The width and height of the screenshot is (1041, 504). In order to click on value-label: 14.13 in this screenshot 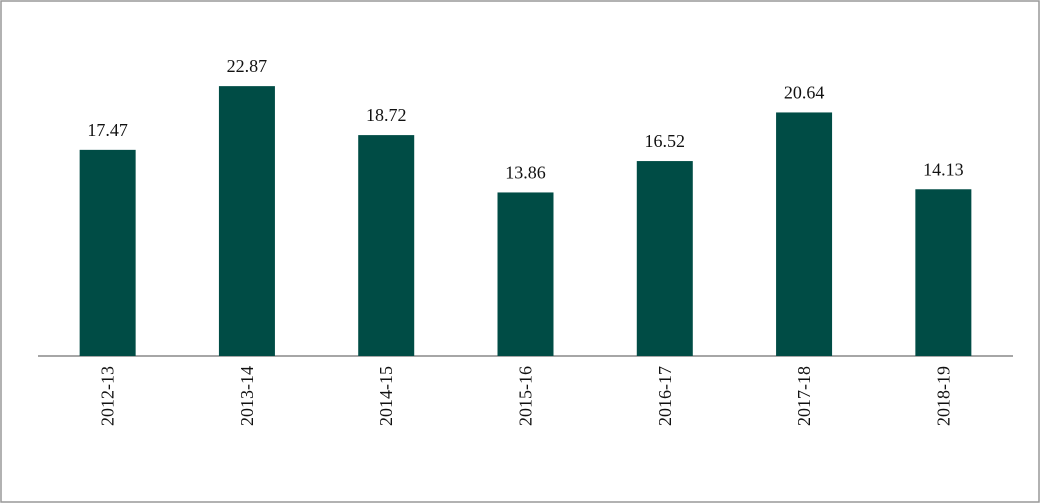, I will do `click(943, 169)`.